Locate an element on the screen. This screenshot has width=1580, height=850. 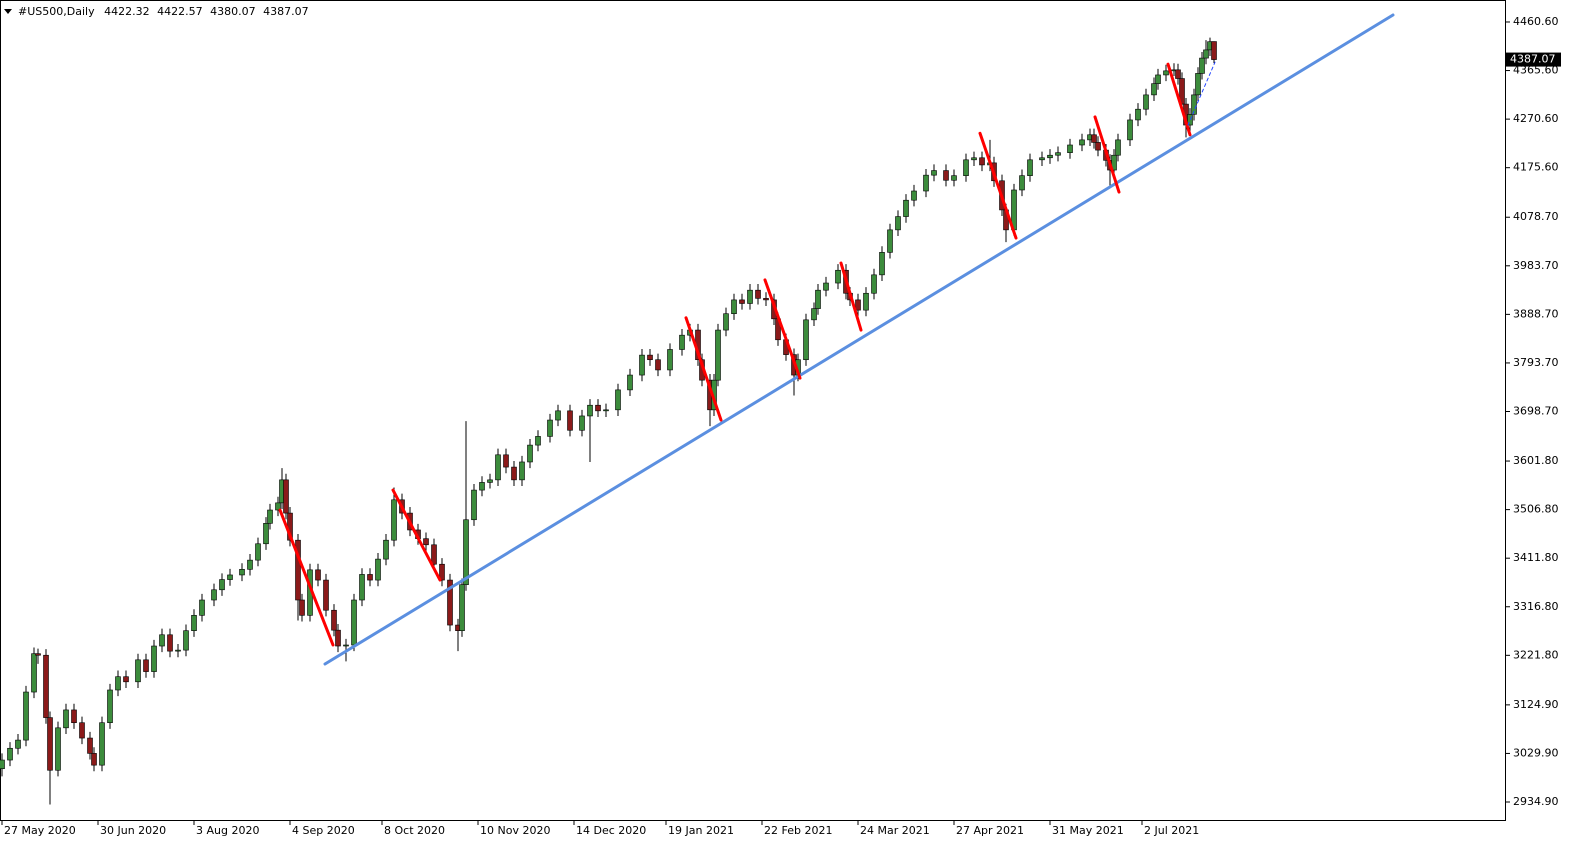
header-close: 4387.07 is located at coordinates (286, 11).